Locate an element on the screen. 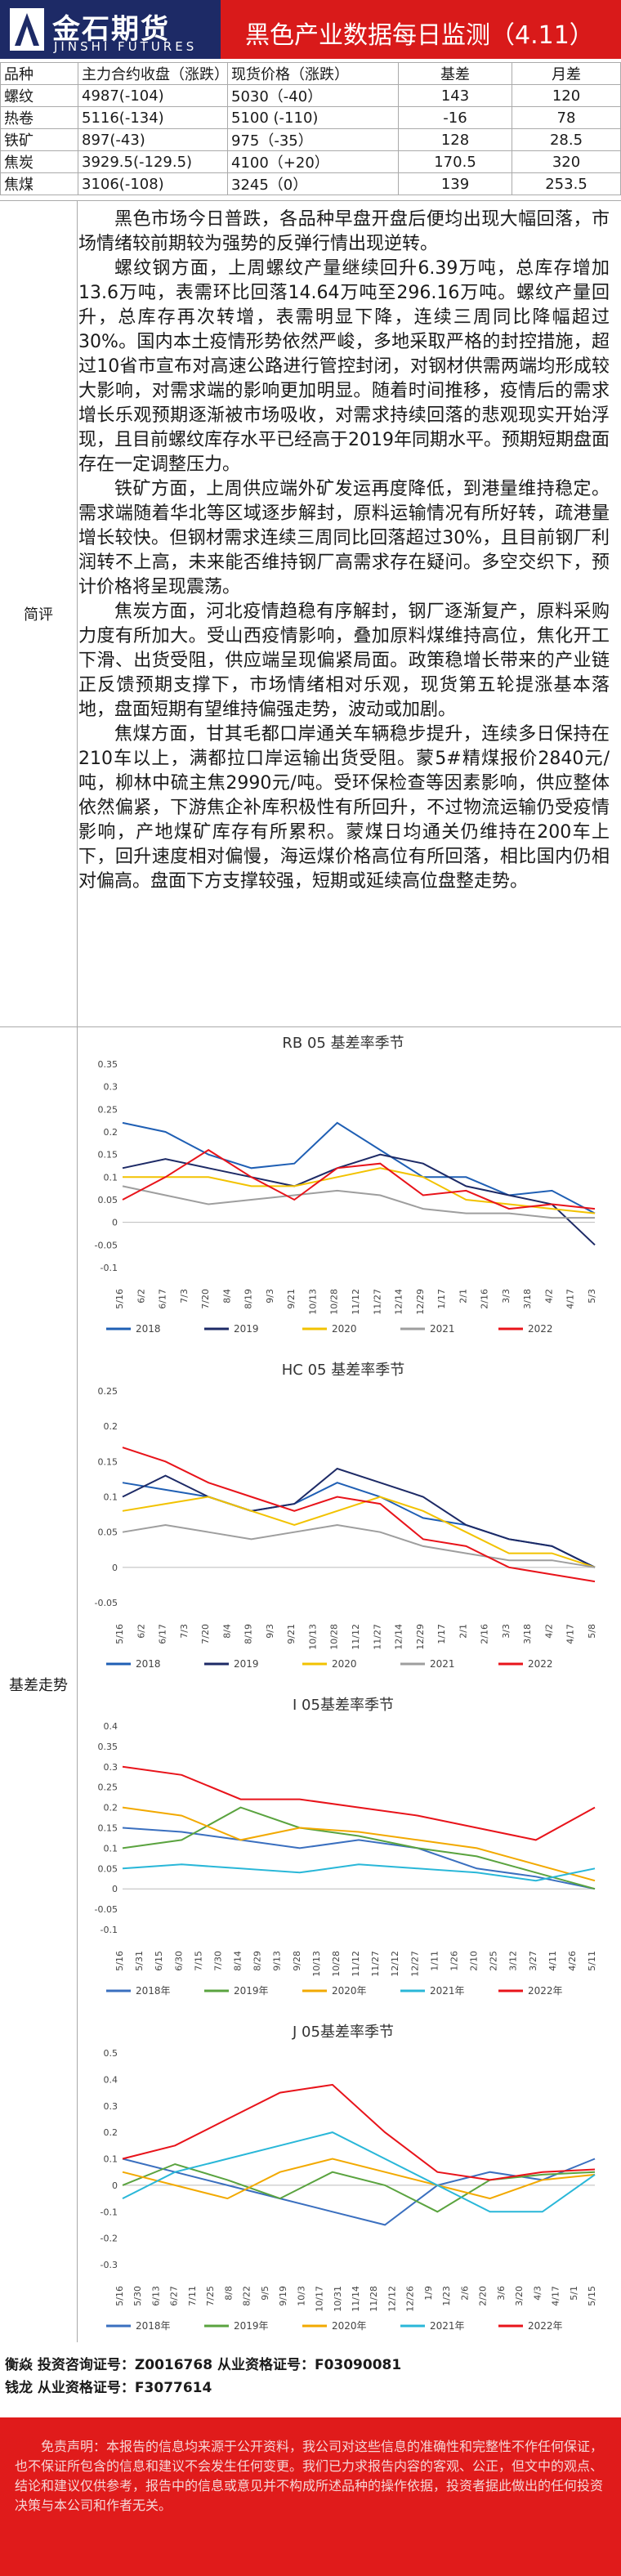 The width and height of the screenshot is (621, 2576). futures-close: 5116(-134) is located at coordinates (153, 117).